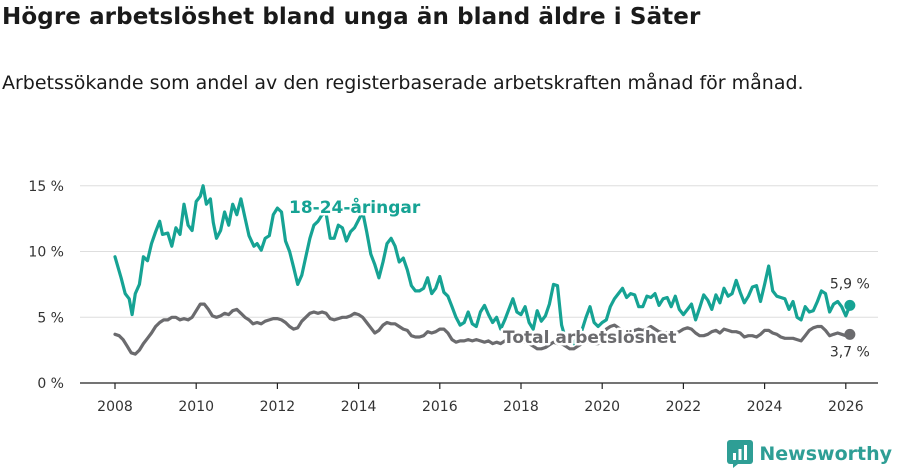 The image size is (900, 474). I want to click on series-18-24-label-halo: 18-24-åringar, so click(355, 207).